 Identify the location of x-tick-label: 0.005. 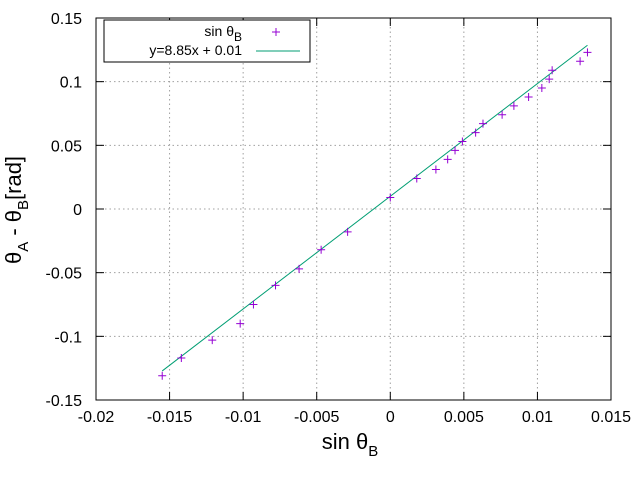
(464, 417).